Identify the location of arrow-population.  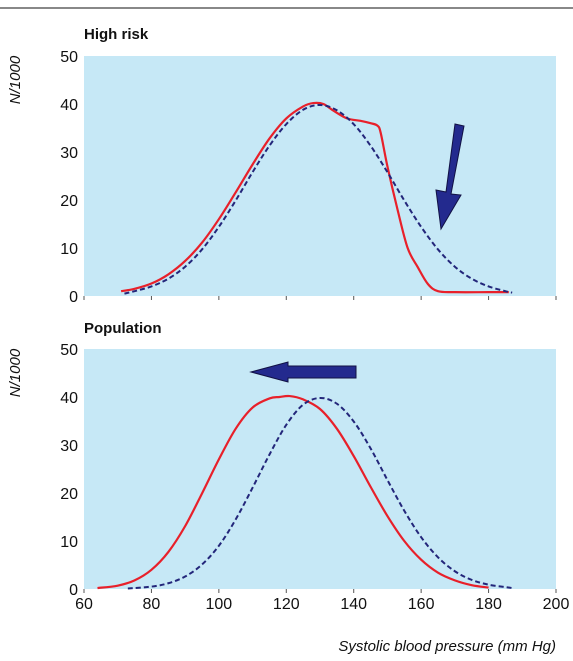
(303, 372).